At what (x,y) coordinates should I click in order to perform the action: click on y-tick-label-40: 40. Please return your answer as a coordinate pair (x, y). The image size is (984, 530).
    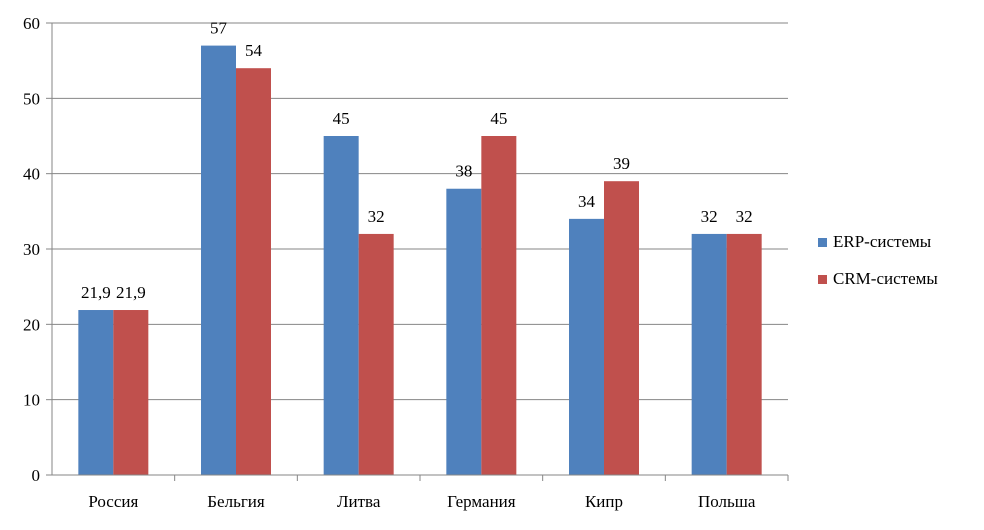
    Looking at the image, I should click on (31, 174).